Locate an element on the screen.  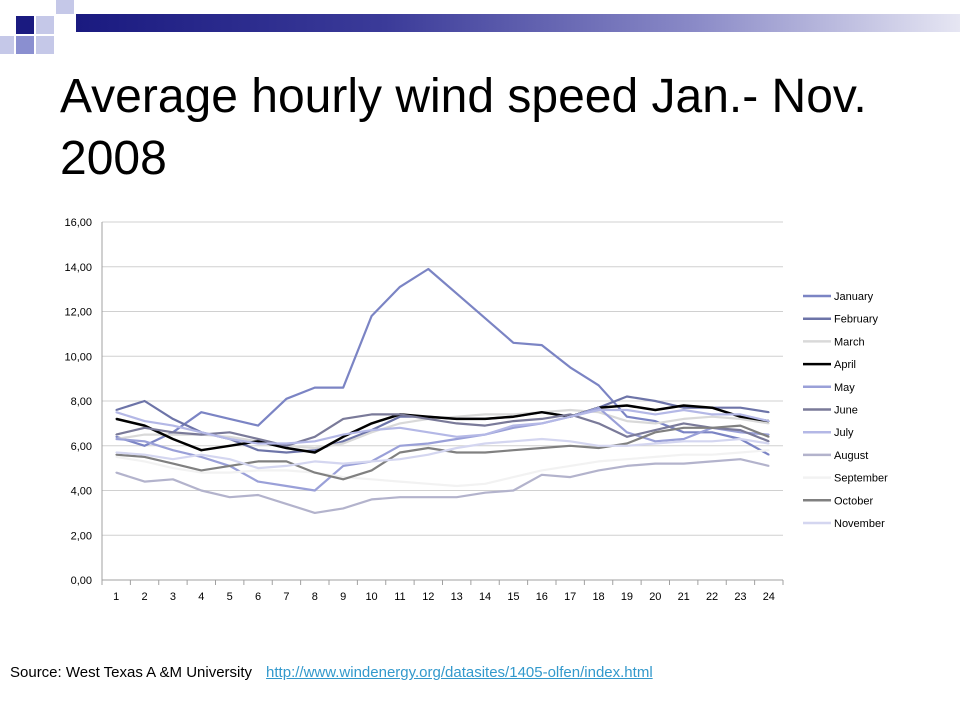
deco-square-lavender is located at coordinates (45, 25).